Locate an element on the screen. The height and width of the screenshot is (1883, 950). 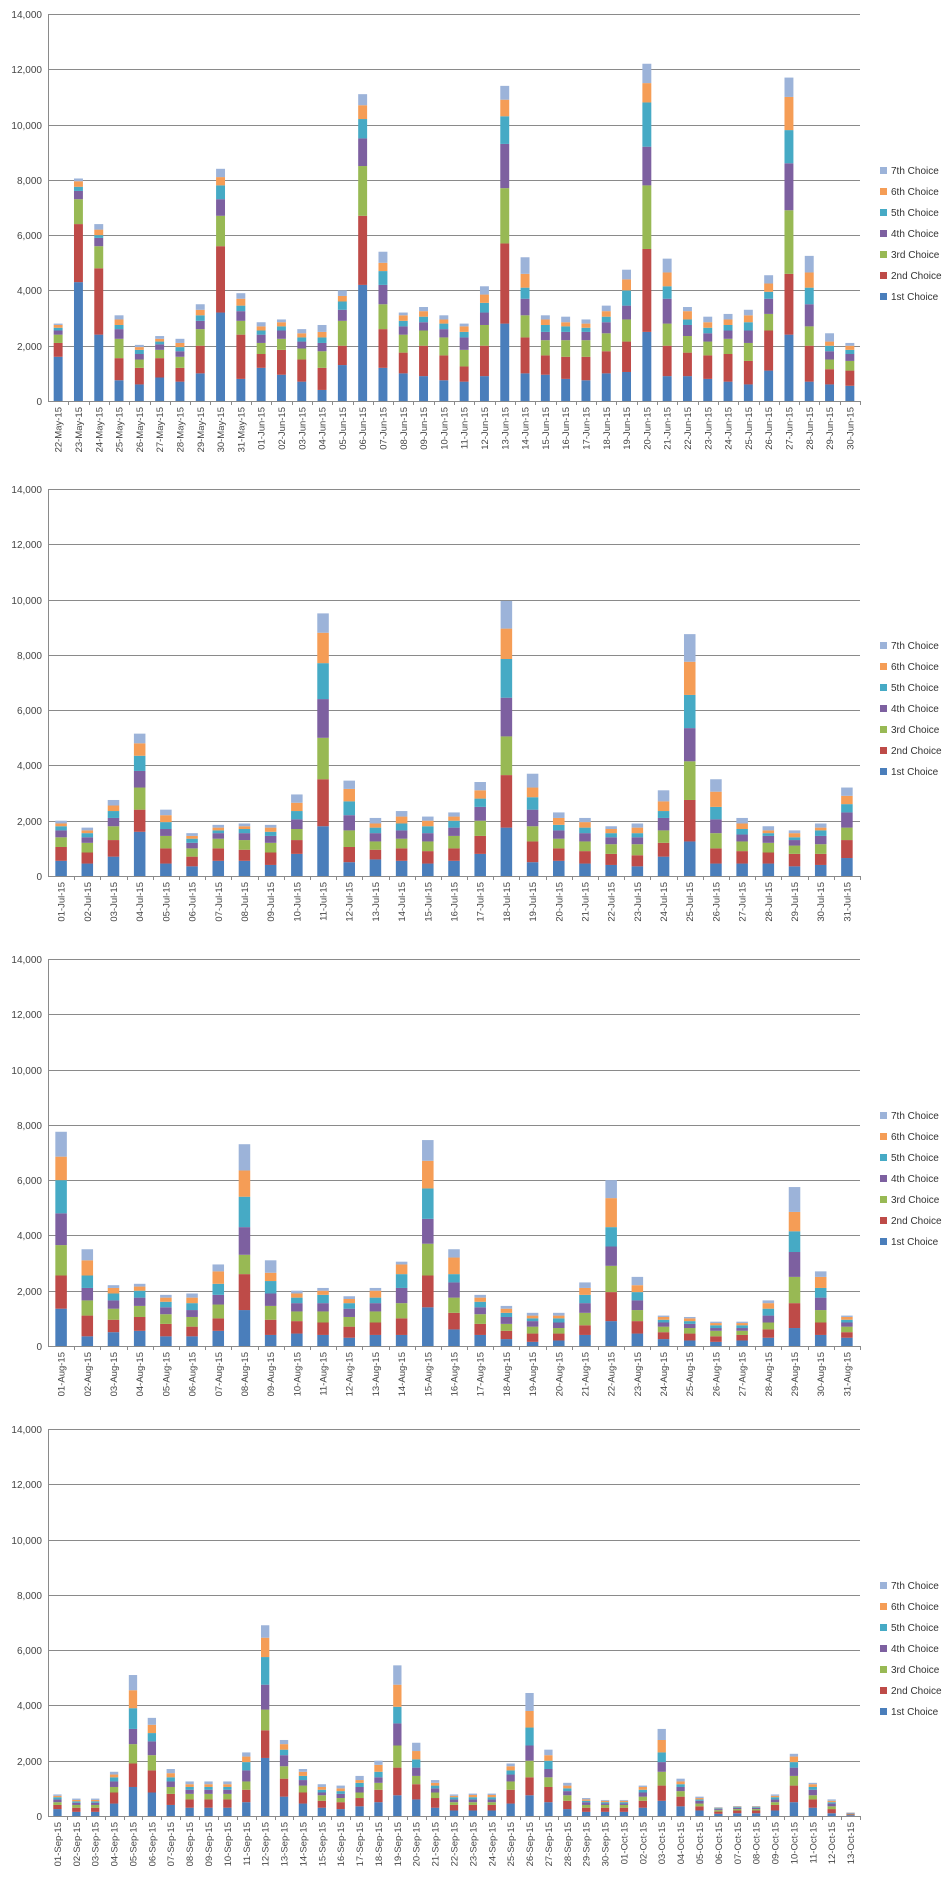
x-tick-label: 15-Jul-15 is located at coordinates (428, 902).